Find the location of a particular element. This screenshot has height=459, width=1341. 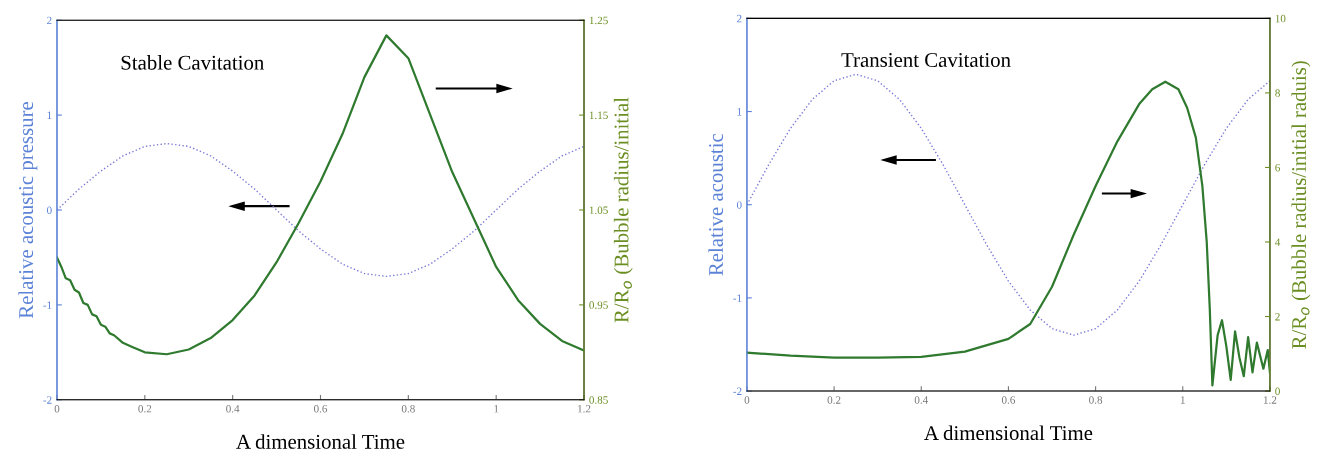

y-axis-title: Relative acoustic is located at coordinates (716, 204).